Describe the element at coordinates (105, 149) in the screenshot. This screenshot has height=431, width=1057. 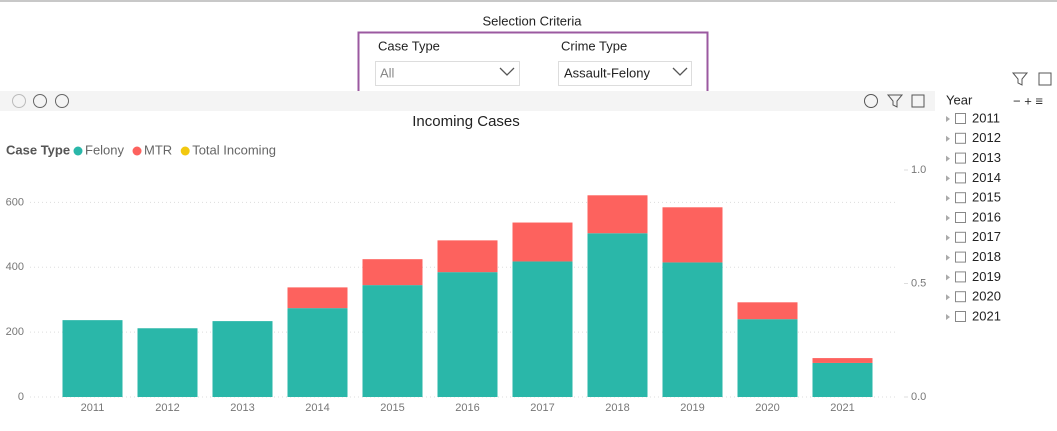
I see `legend-label: Felony` at that location.